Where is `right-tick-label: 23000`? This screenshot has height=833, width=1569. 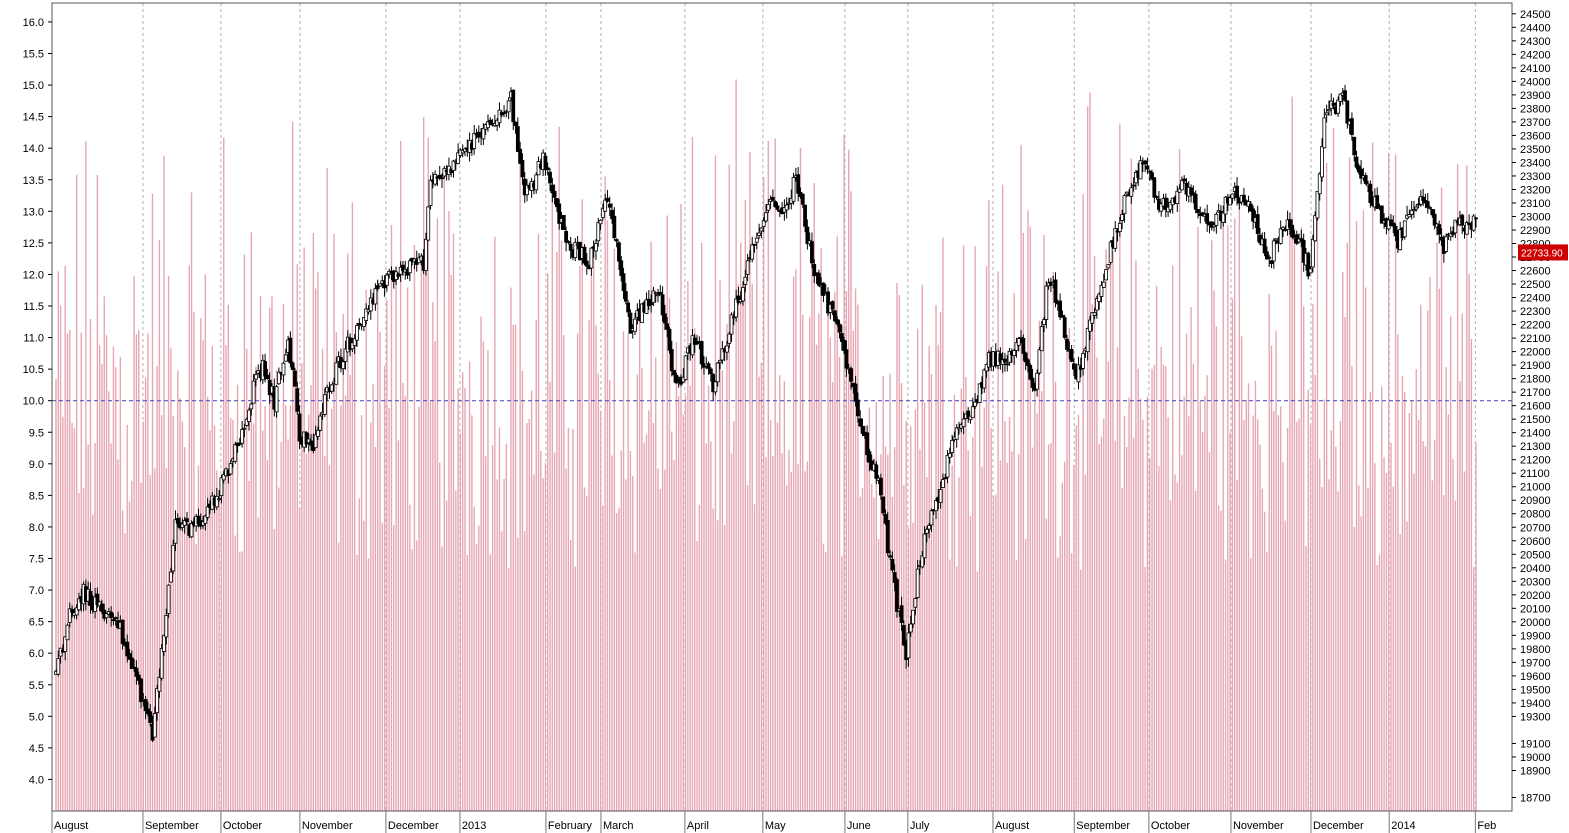
right-tick-label: 23000 is located at coordinates (1535, 217).